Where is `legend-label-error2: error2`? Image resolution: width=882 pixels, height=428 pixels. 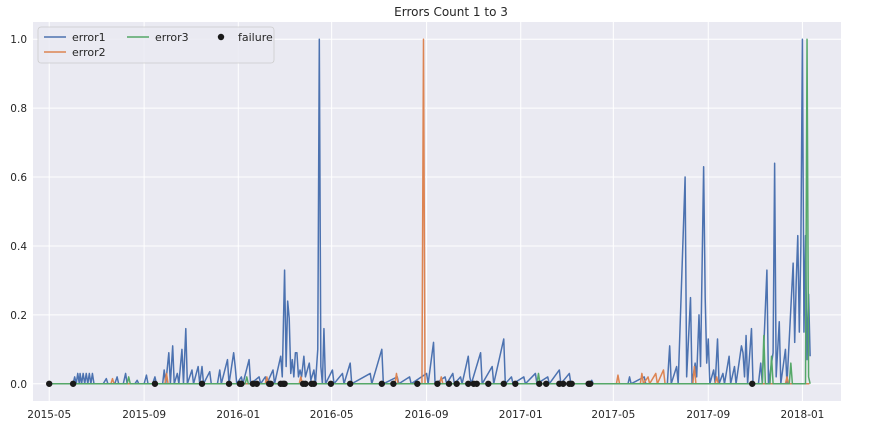 legend-label-error2: error2 is located at coordinates (89, 52).